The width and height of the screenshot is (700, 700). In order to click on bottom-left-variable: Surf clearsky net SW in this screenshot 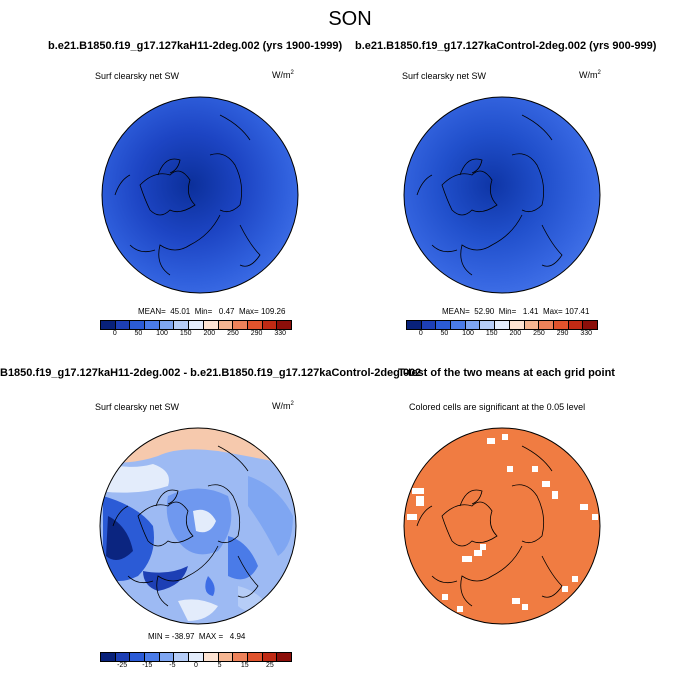, I will do `click(137, 407)`.